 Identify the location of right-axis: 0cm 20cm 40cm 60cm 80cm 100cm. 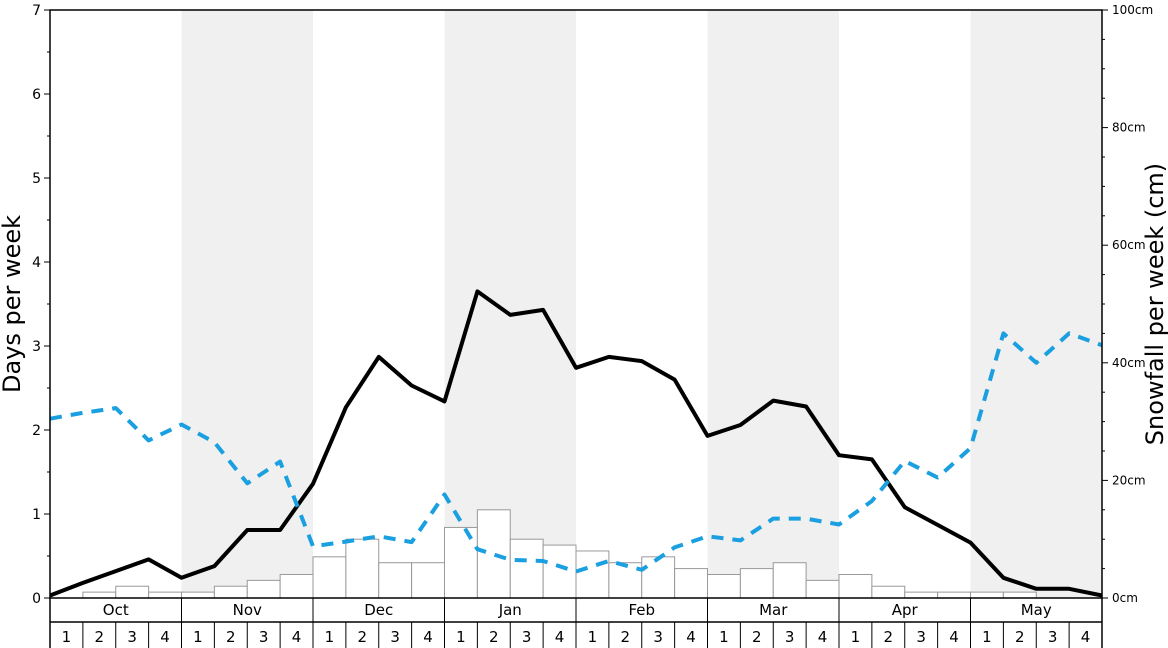
(1127, 304).